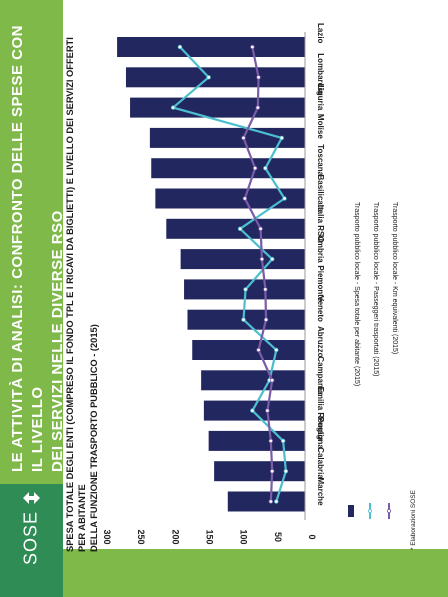  Describe the element at coordinates (31, 498) in the screenshot. I see `logo-mark-icon` at that location.